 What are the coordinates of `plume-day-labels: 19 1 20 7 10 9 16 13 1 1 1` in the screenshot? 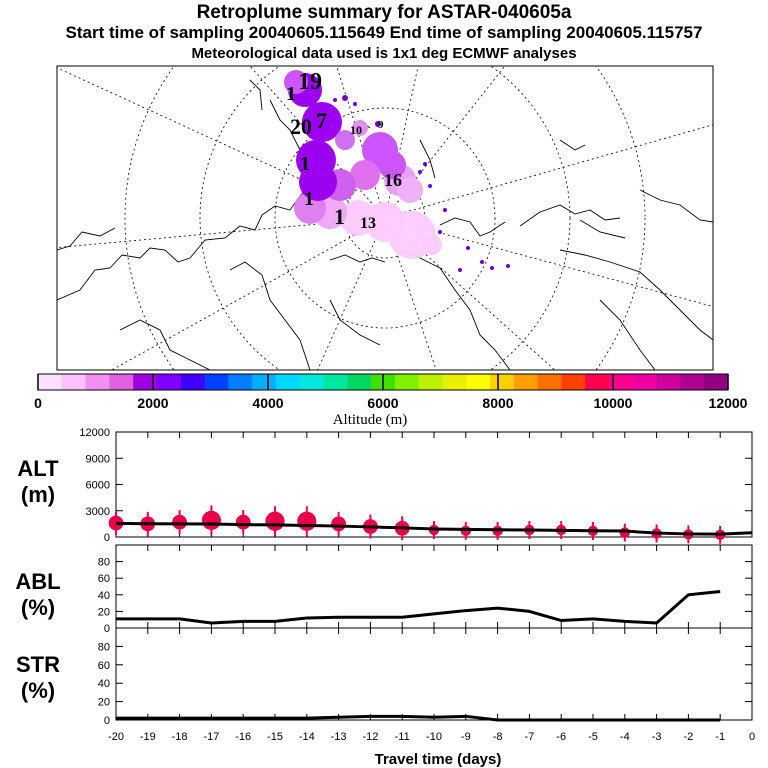 It's located at (344, 150).